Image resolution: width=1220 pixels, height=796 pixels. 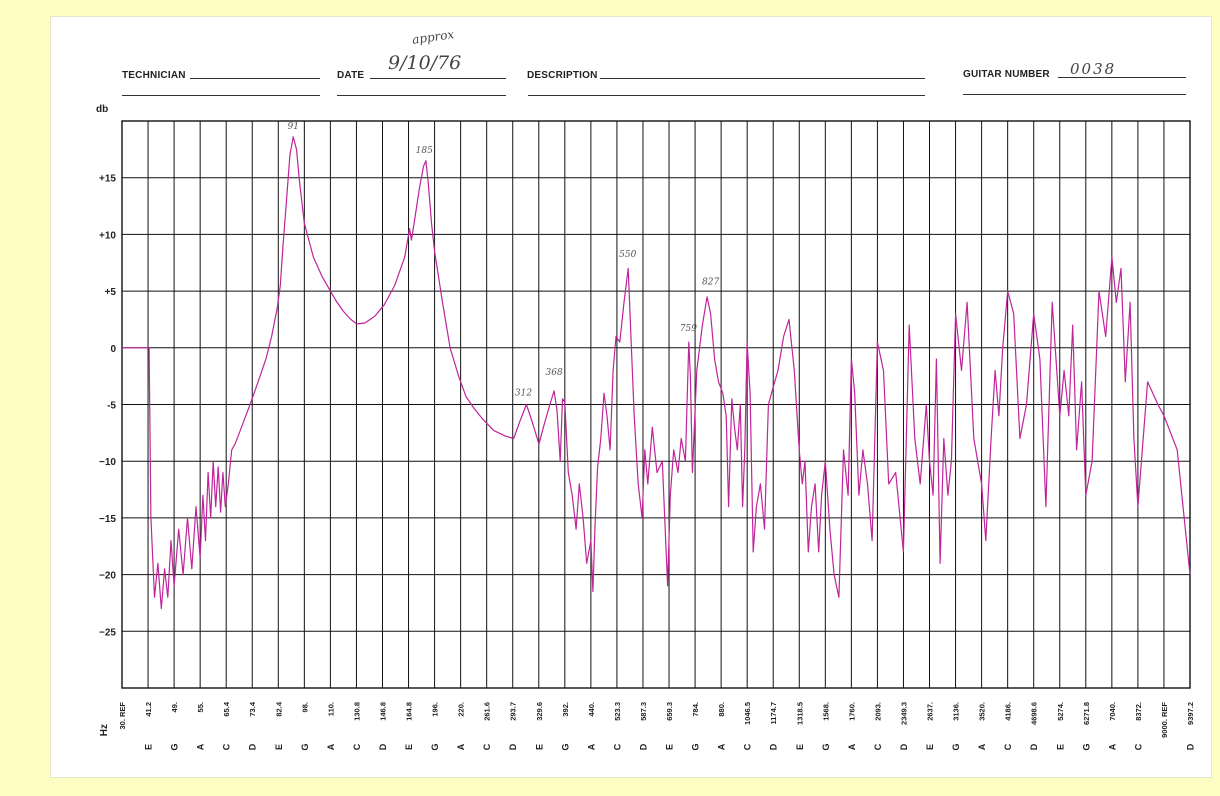 I want to click on x-tick-freq-label: 261.6, so click(x=487, y=711).